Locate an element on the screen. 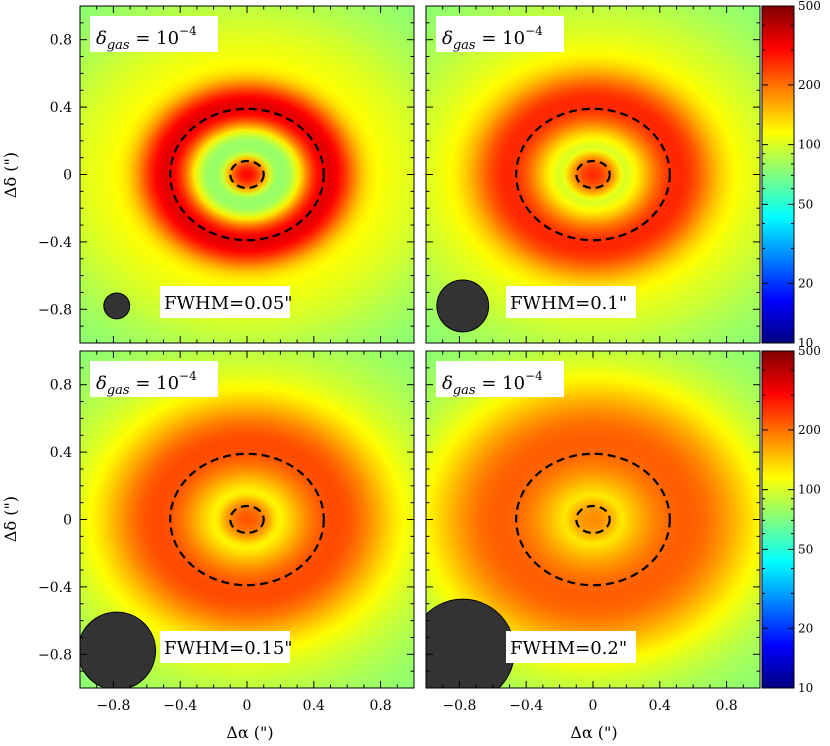  colorbar-1: 500 200 100 50 20 10 is located at coordinates (791, 175).